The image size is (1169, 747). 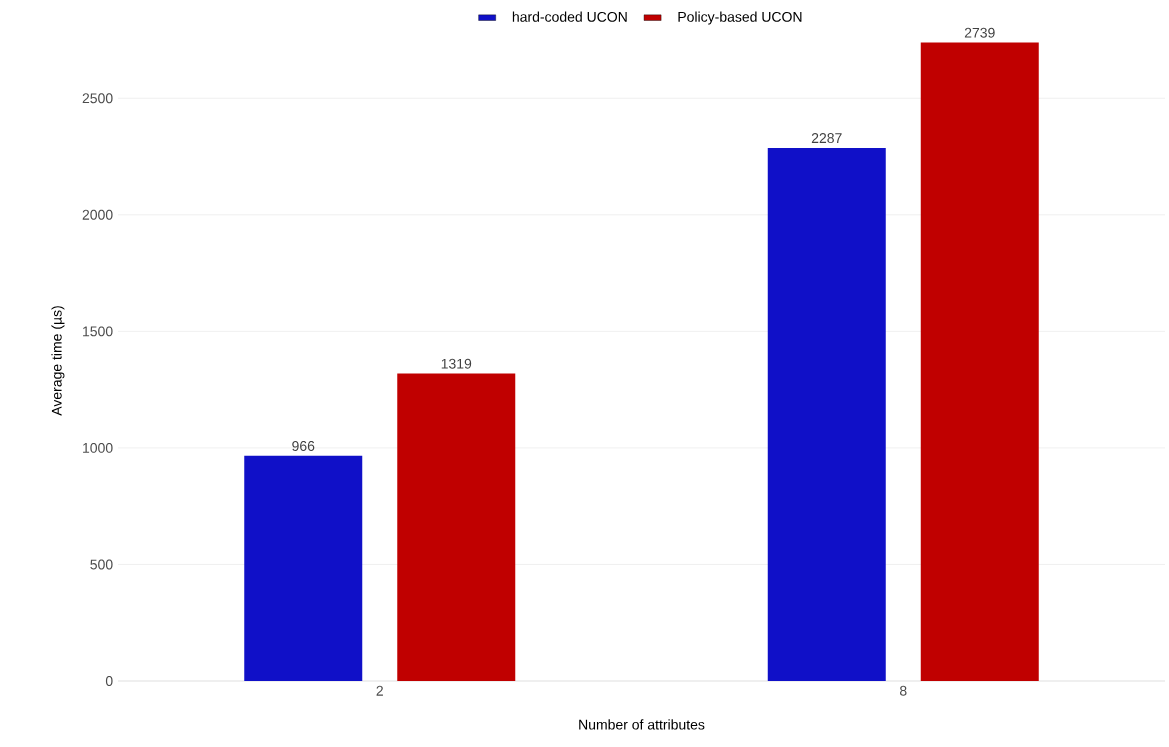 What do you see at coordinates (569, 16) in the screenshot?
I see `legend-label: hard-coded UCON` at bounding box center [569, 16].